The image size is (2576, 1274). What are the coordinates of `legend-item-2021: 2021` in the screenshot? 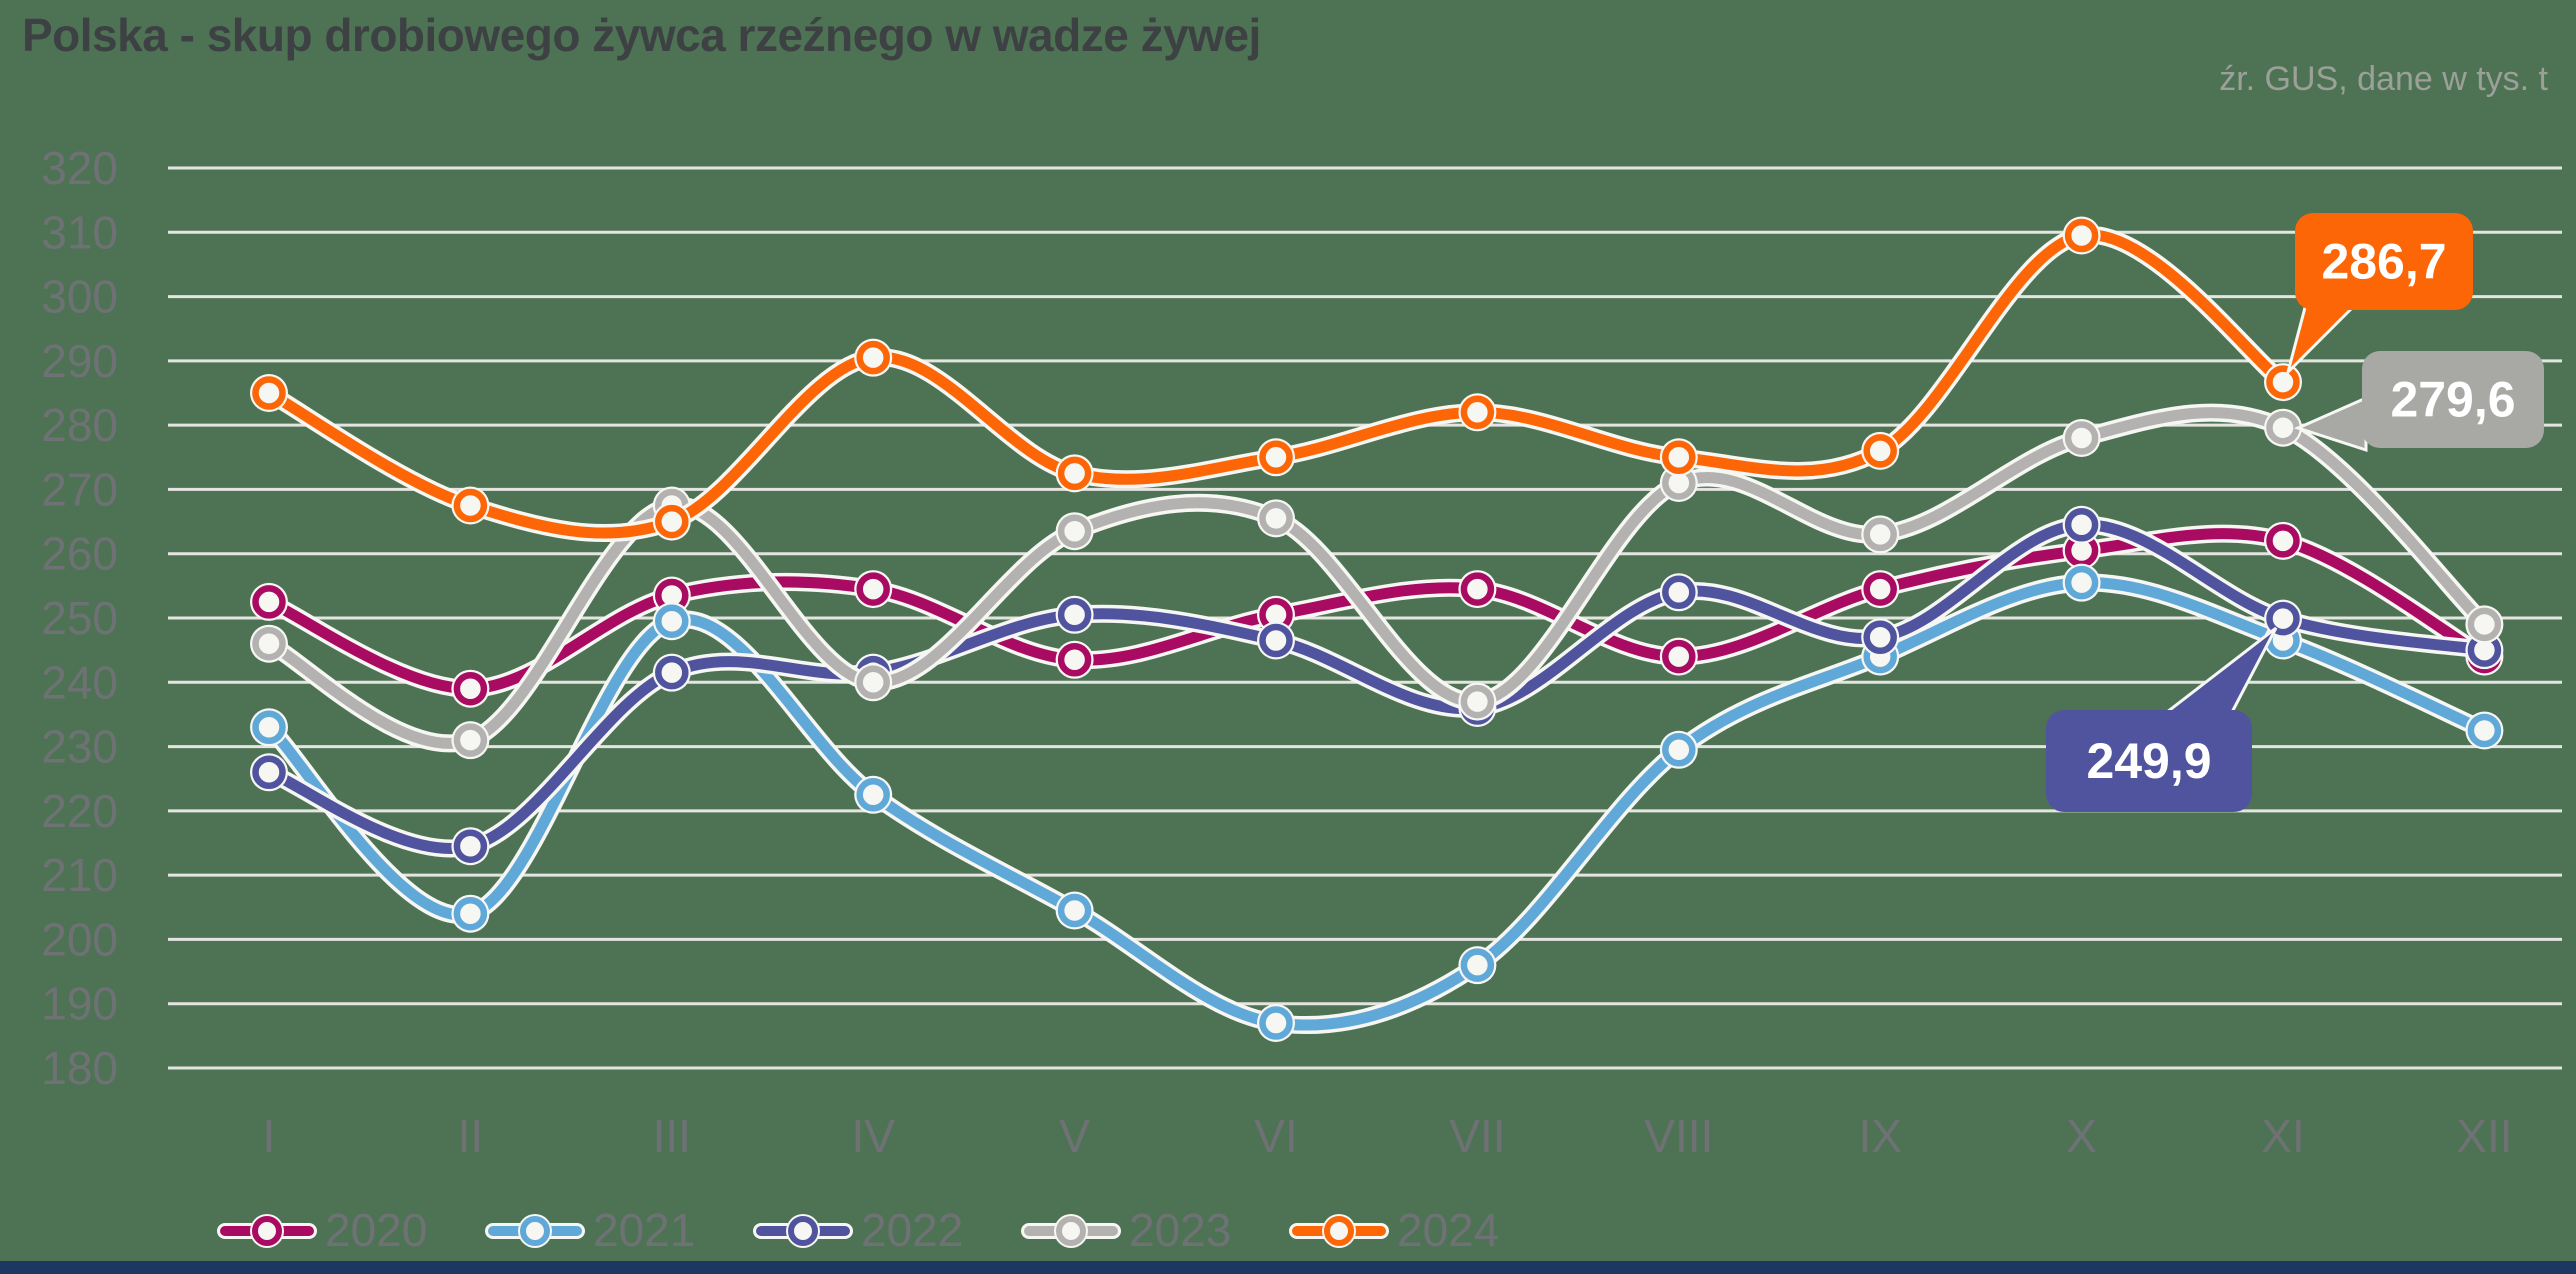 It's located at (590, 1230).